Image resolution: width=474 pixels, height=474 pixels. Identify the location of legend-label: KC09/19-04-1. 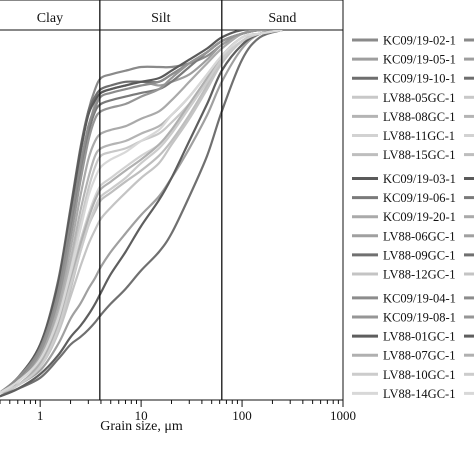
(419, 298).